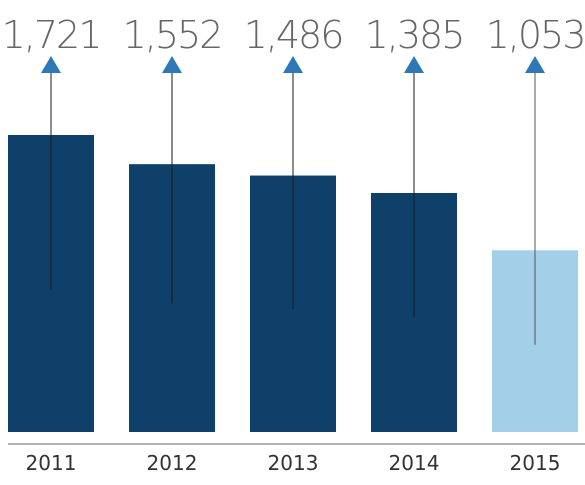 This screenshot has height=485, width=585. I want to click on category-label-2015: 2015, so click(535, 463).